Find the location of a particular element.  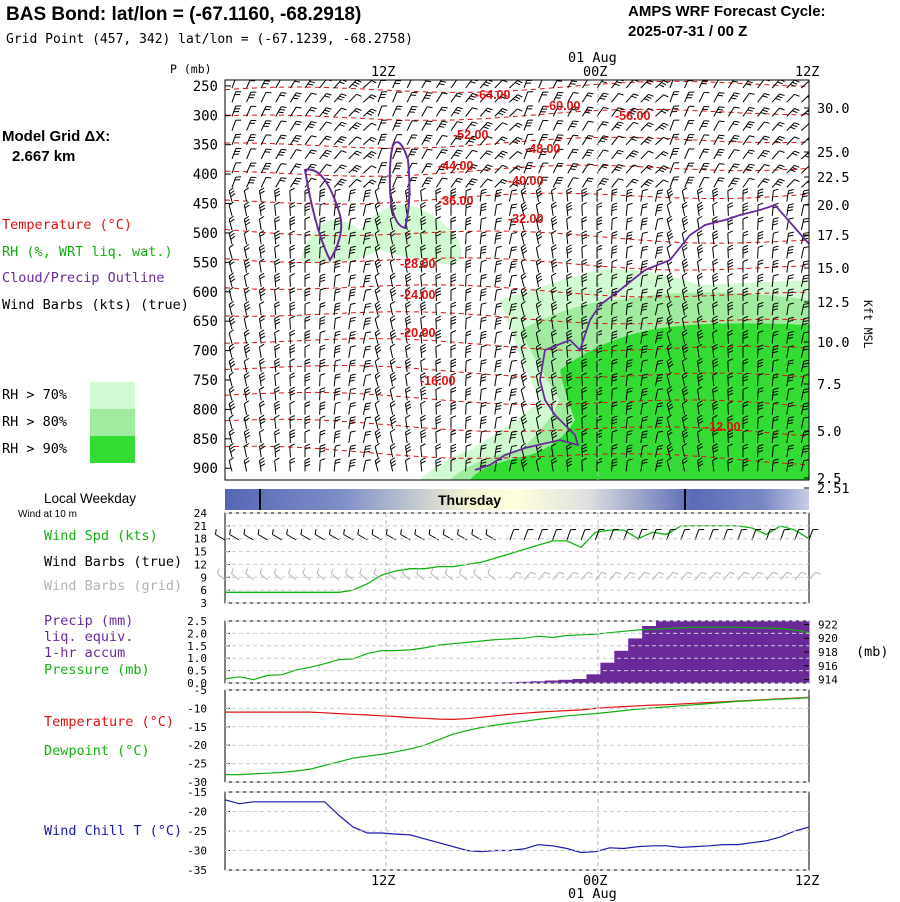

temperature-tick-label: -5 is located at coordinates (200, 690).